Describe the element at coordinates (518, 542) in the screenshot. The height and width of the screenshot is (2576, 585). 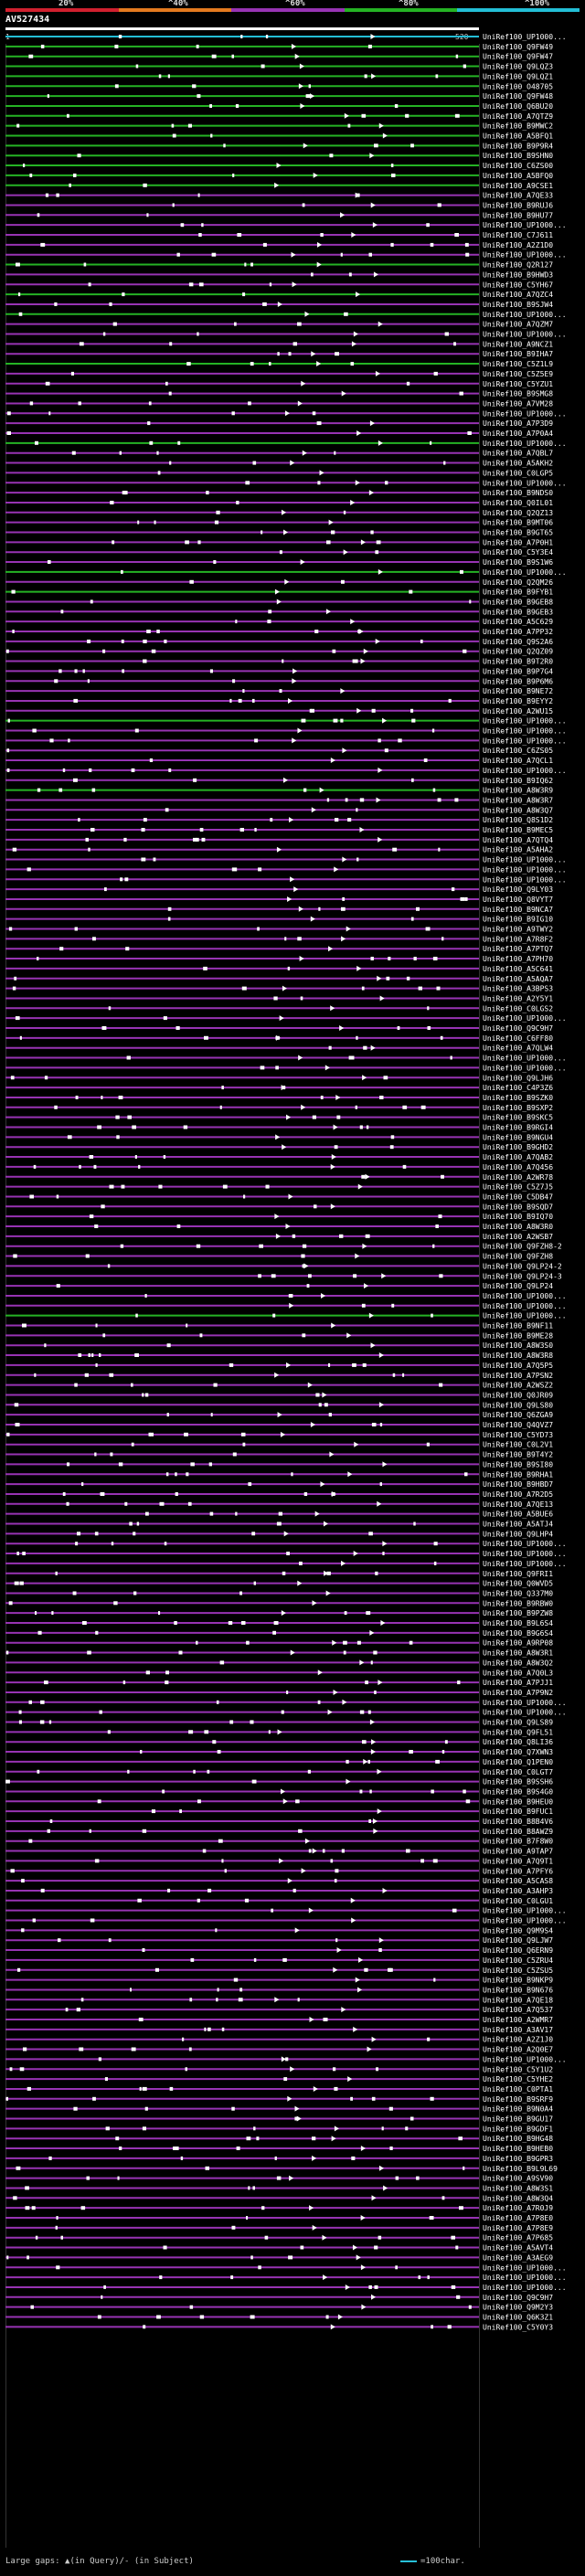
I see `hit-label: UniRef100_A7P0H1` at that location.